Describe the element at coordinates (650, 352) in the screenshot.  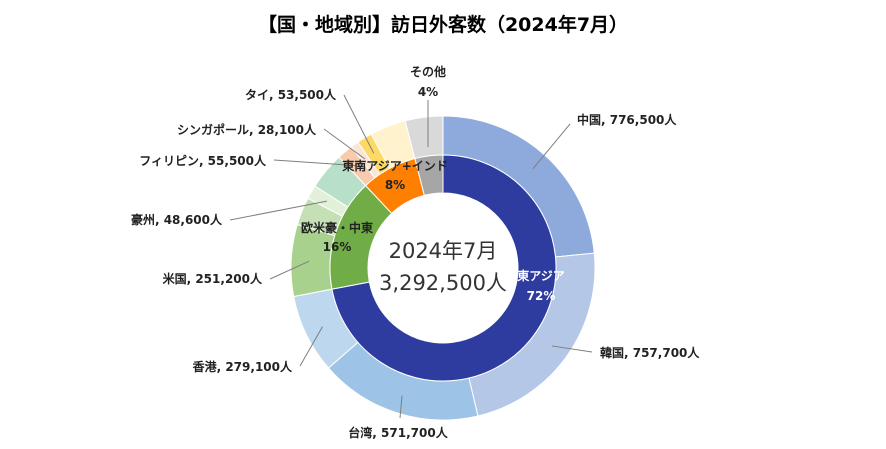
I see `outer-data-label-1: 韓国, 757,700人` at that location.